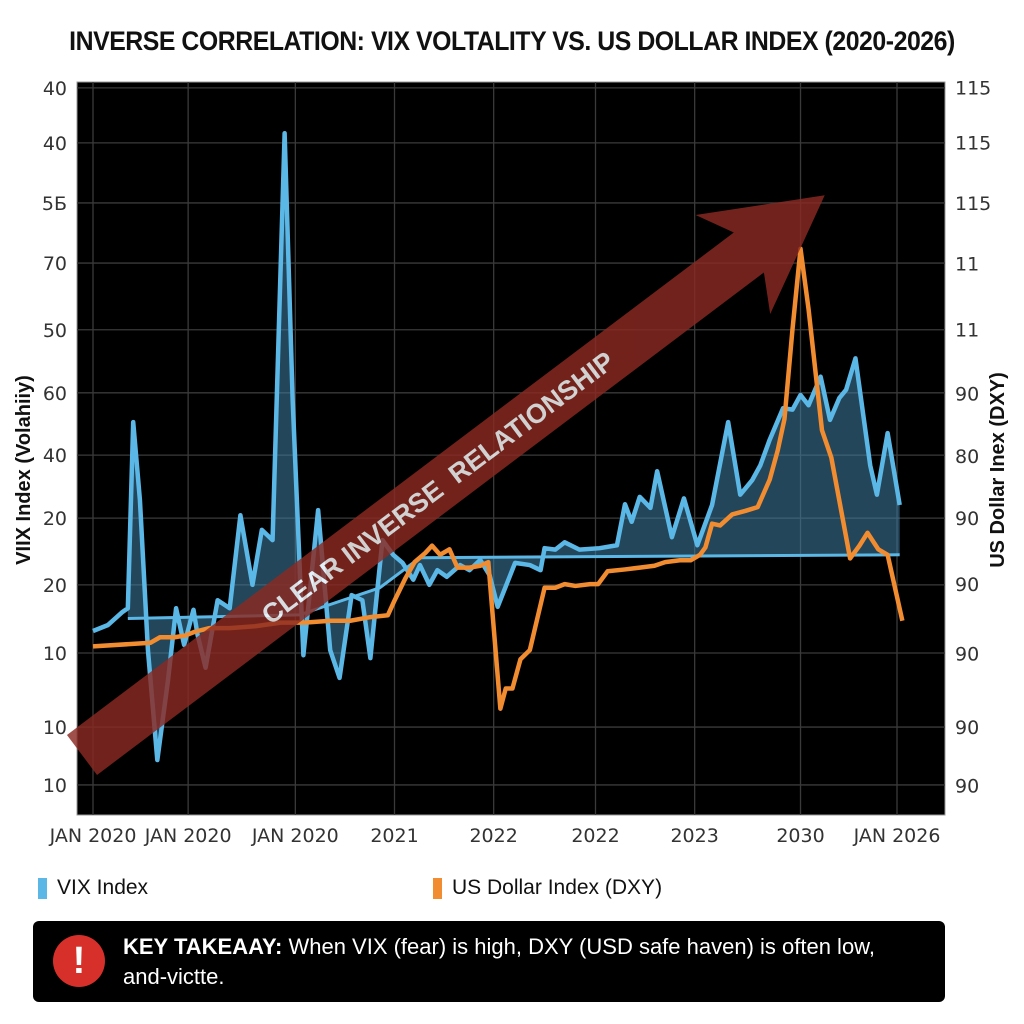  What do you see at coordinates (79, 961) in the screenshot?
I see `exclamation-icon: !` at bounding box center [79, 961].